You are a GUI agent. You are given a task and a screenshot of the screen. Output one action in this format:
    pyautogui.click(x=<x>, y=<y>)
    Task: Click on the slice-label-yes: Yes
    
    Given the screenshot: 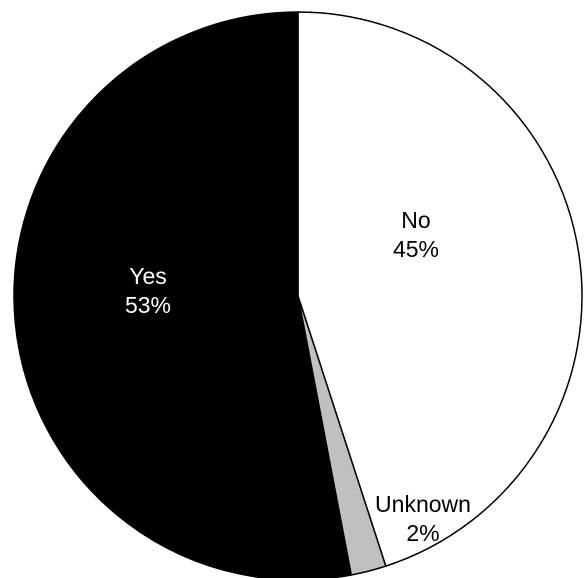 What is the action you would take?
    pyautogui.click(x=148, y=276)
    